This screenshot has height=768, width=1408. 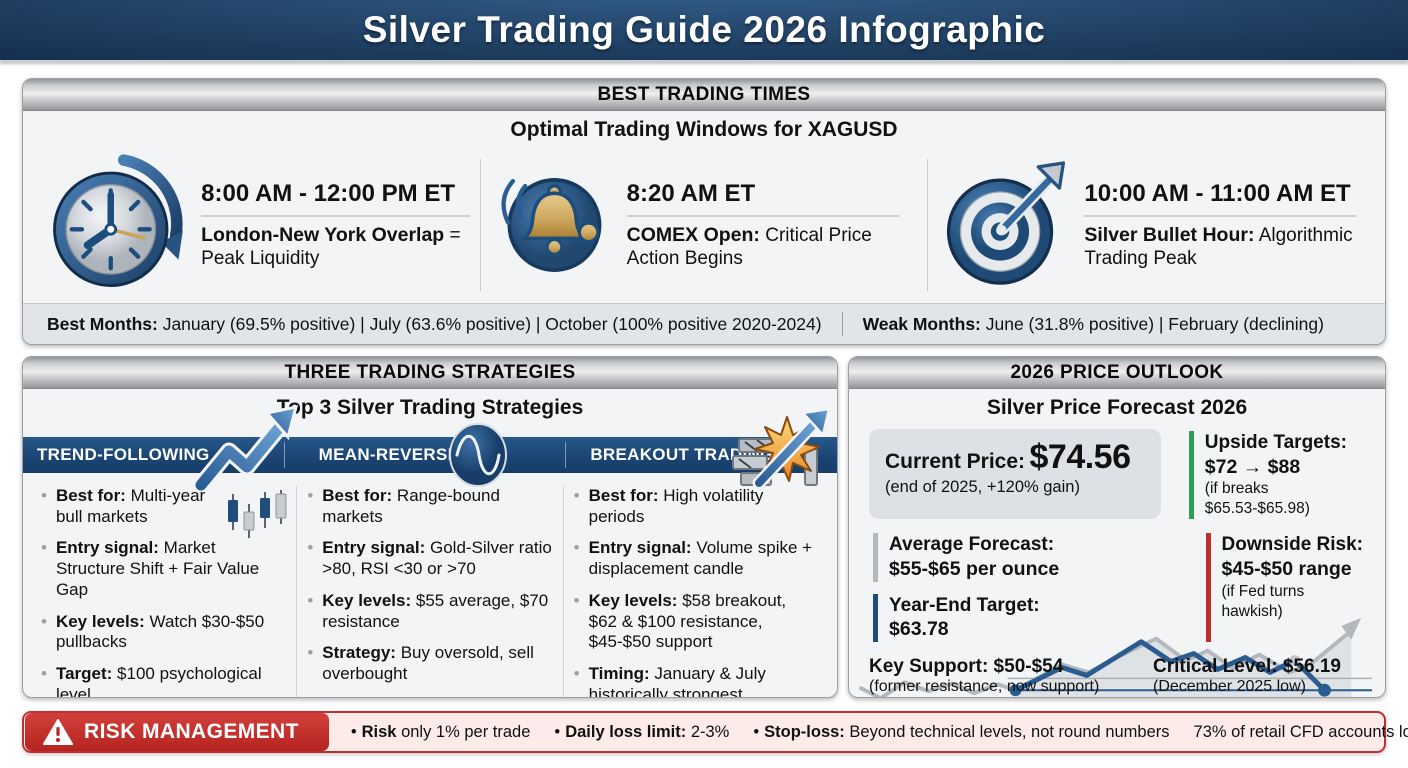 I want to click on year-end-target: Year-End Target: $63.78, so click(x=1023, y=617).